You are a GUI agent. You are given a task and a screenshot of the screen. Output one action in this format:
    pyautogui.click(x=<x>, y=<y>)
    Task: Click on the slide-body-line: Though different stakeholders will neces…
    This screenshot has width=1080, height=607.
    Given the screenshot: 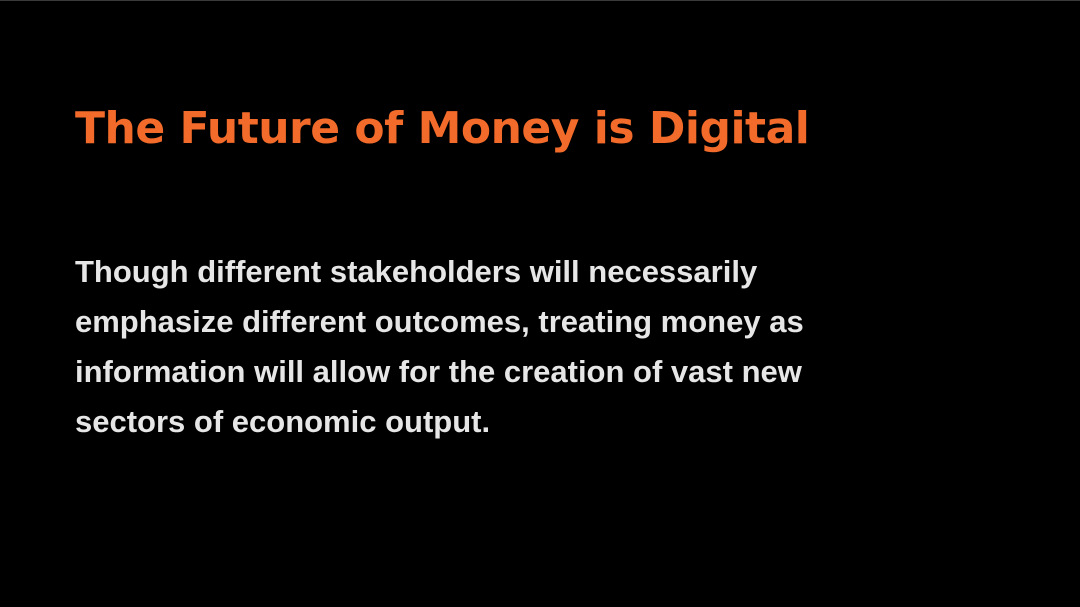 What is the action you would take?
    pyautogui.click(x=416, y=271)
    